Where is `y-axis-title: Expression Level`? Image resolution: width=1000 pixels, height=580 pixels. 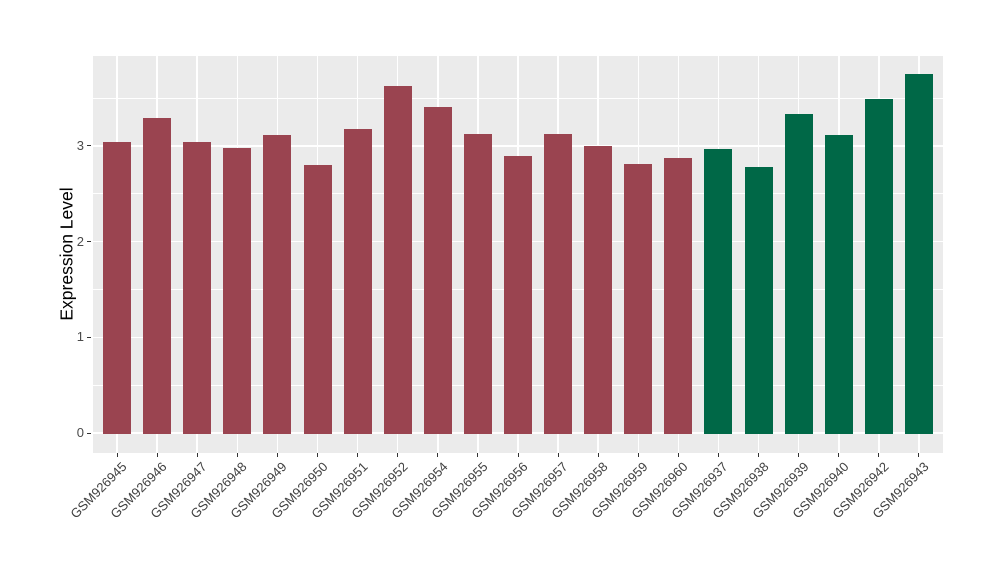
y-axis-title: Expression Level is located at coordinates (66, 254).